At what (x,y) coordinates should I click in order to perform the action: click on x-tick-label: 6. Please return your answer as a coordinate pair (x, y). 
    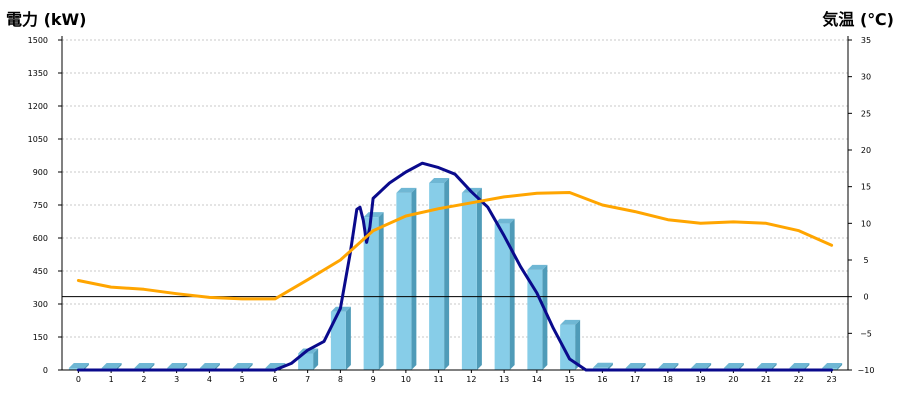
    Looking at the image, I should click on (274, 379).